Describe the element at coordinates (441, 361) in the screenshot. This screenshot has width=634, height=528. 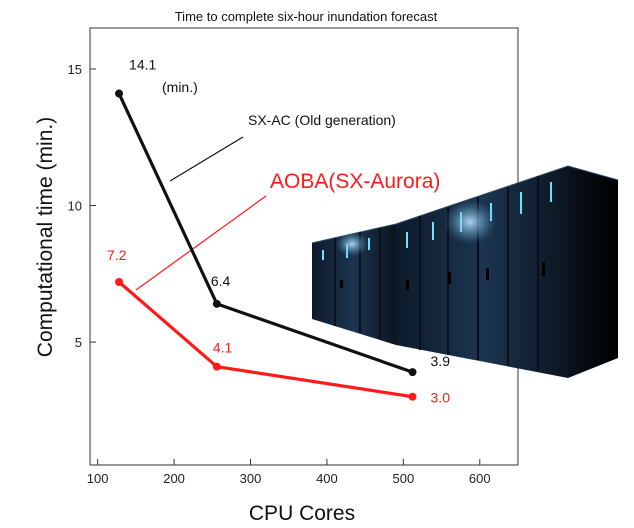
I see `sx-ac-data-label: 3.9` at that location.